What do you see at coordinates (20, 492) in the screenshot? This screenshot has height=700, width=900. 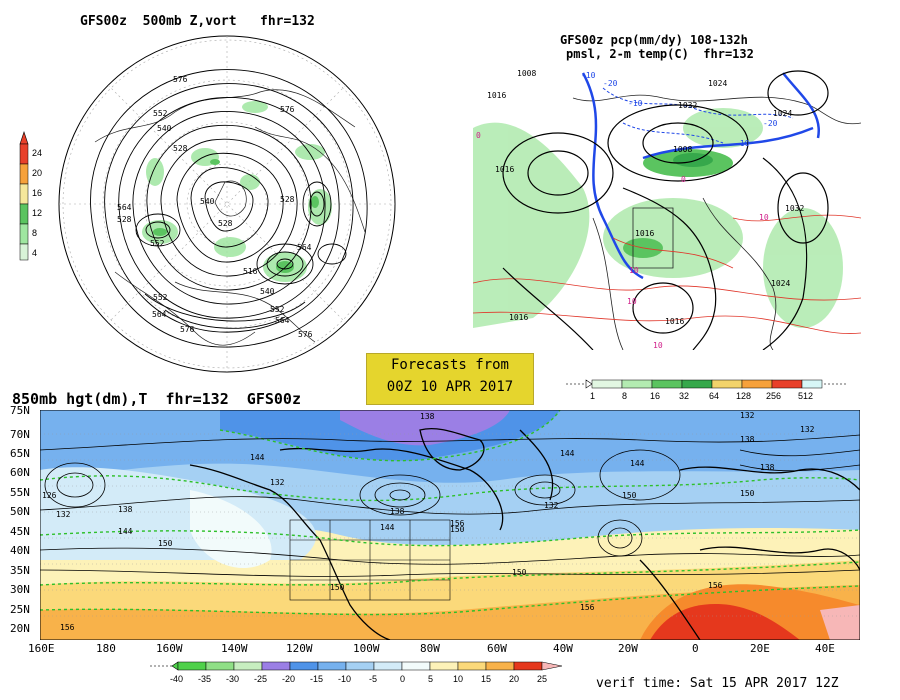 I see `lat-label: 55N` at bounding box center [20, 492].